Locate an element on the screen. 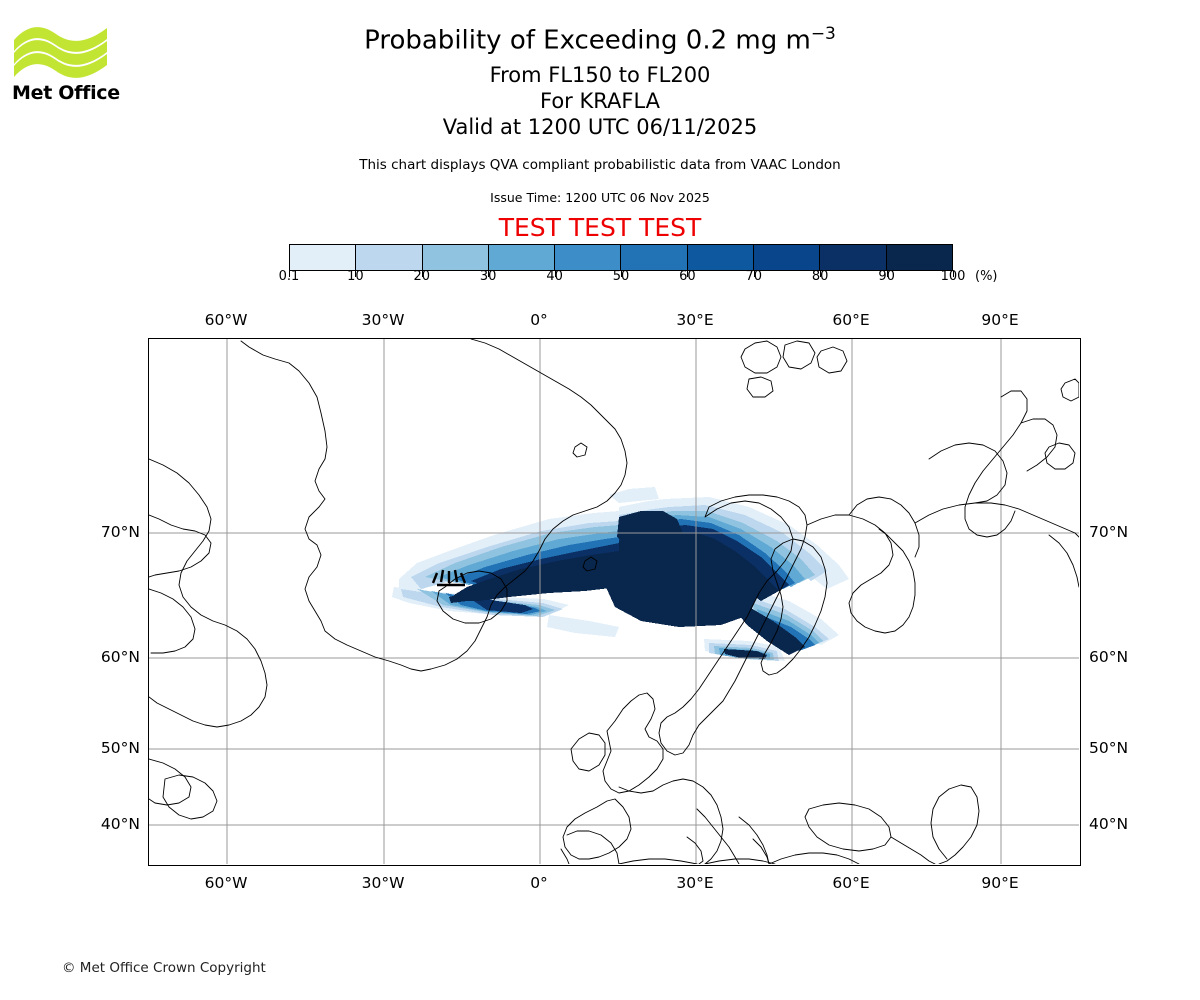  lat-label-right-60°N: 60°N is located at coordinates (1109, 657).